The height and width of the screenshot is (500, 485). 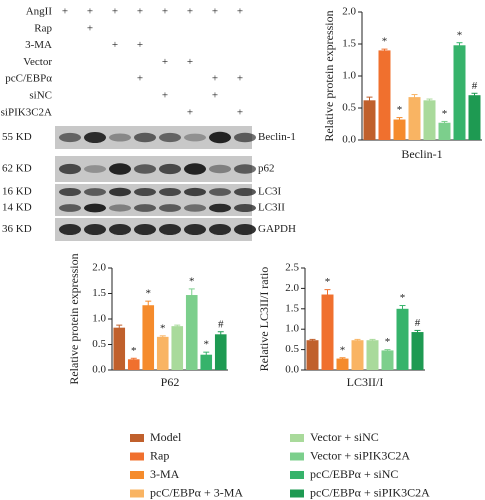 I want to click on band-size: 62 KD, so click(x=17, y=169).